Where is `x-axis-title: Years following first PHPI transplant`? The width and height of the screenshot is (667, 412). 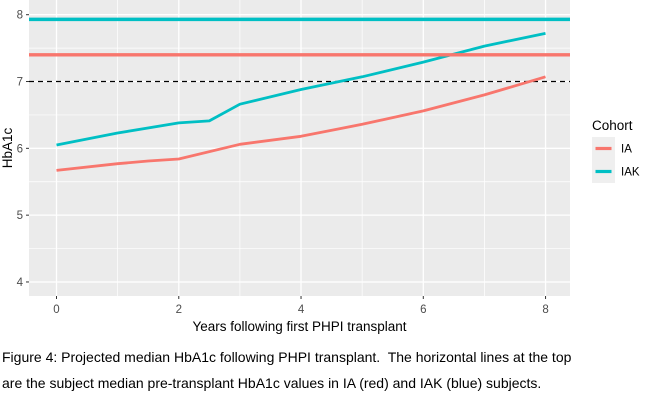
x-axis-title: Years following first PHPI transplant is located at coordinates (299, 326).